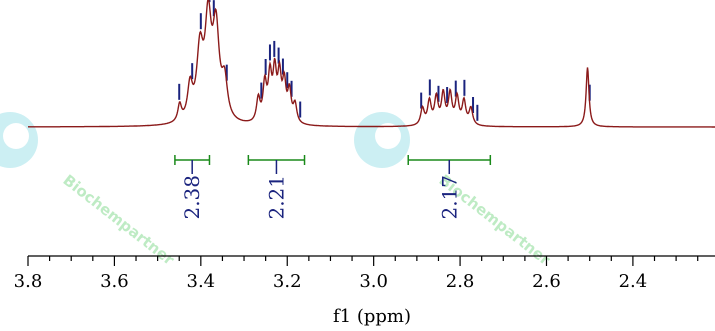 Image resolution: width=715 pixels, height=331 pixels. I want to click on integral-label: 2.38, so click(192, 197).